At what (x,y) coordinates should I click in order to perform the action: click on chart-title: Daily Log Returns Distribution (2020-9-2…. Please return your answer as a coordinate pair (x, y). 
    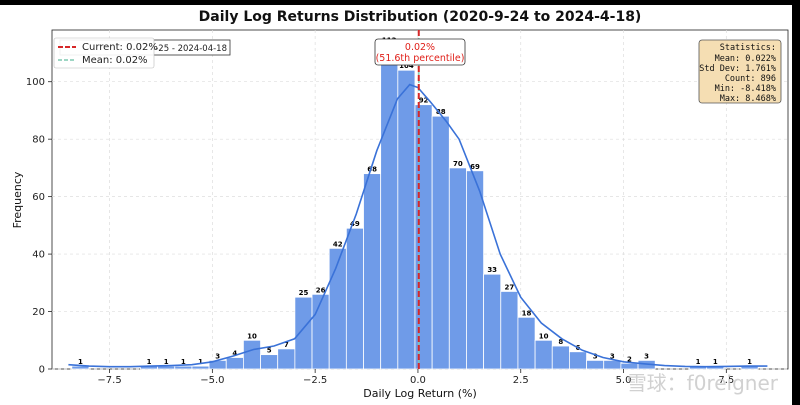
    Looking at the image, I should click on (420, 17).